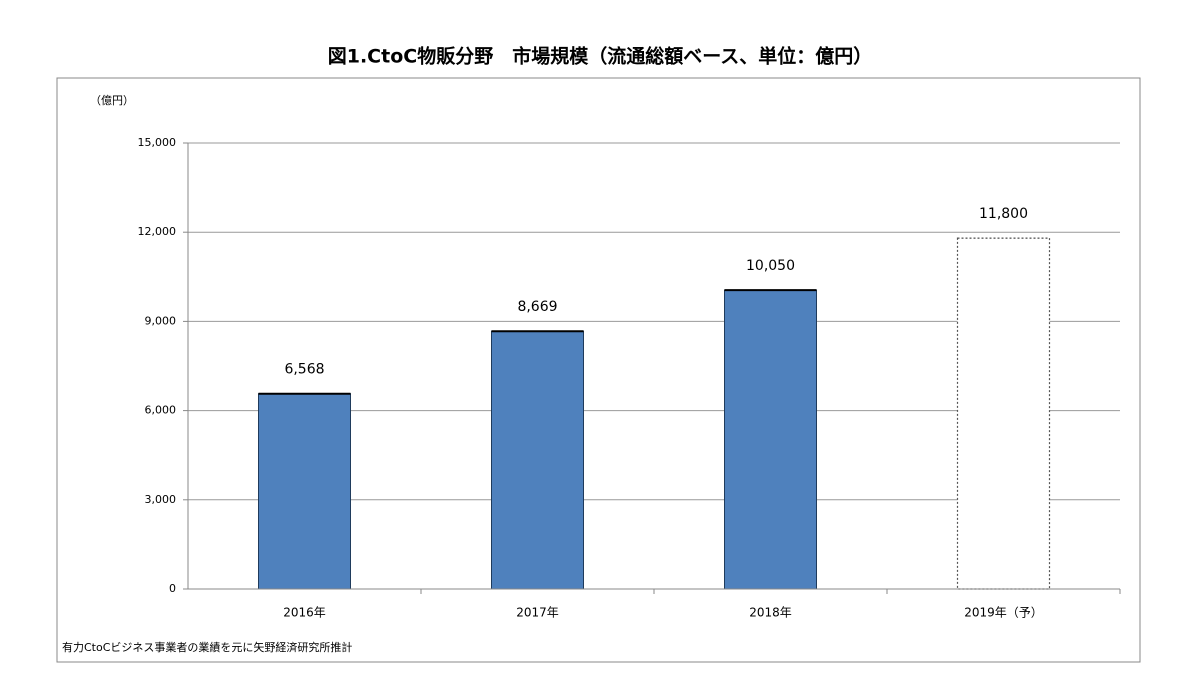 This screenshot has height=700, width=1200. What do you see at coordinates (1003, 214) in the screenshot?
I see `value-label: 11,800` at bounding box center [1003, 214].